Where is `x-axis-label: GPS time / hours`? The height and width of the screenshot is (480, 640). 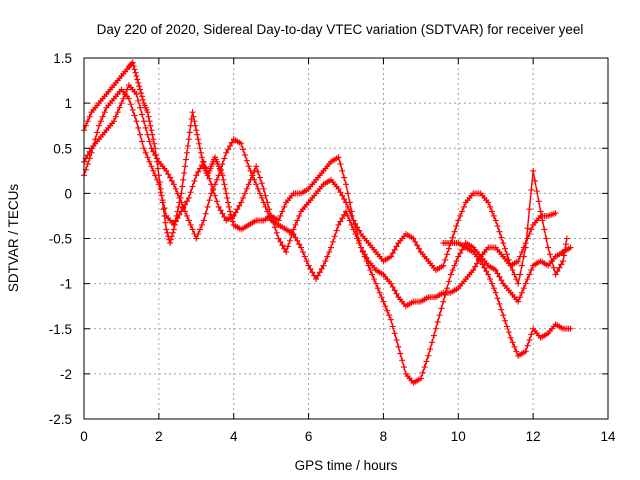 x-axis-label: GPS time / hours is located at coordinates (346, 465).